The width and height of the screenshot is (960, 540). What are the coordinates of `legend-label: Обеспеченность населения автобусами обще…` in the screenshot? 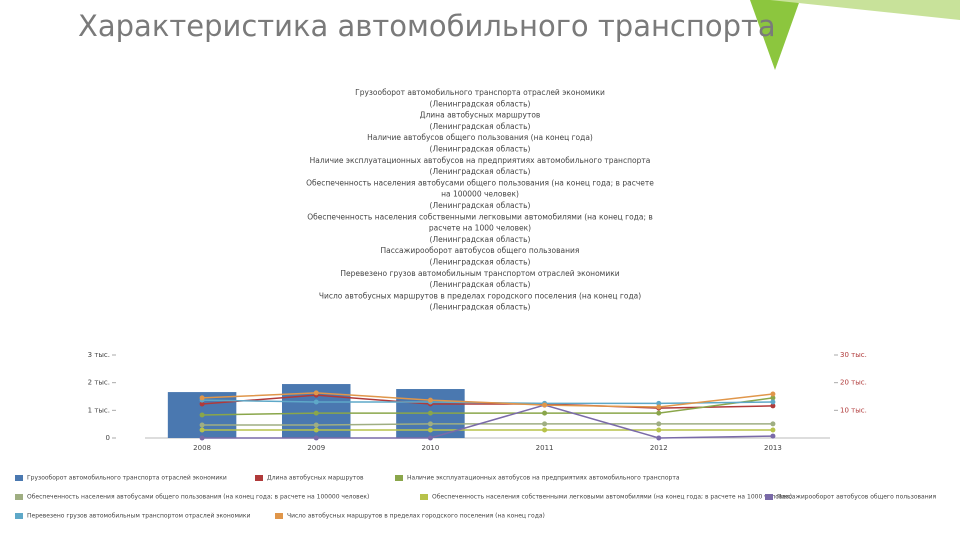 It's located at (198, 497).